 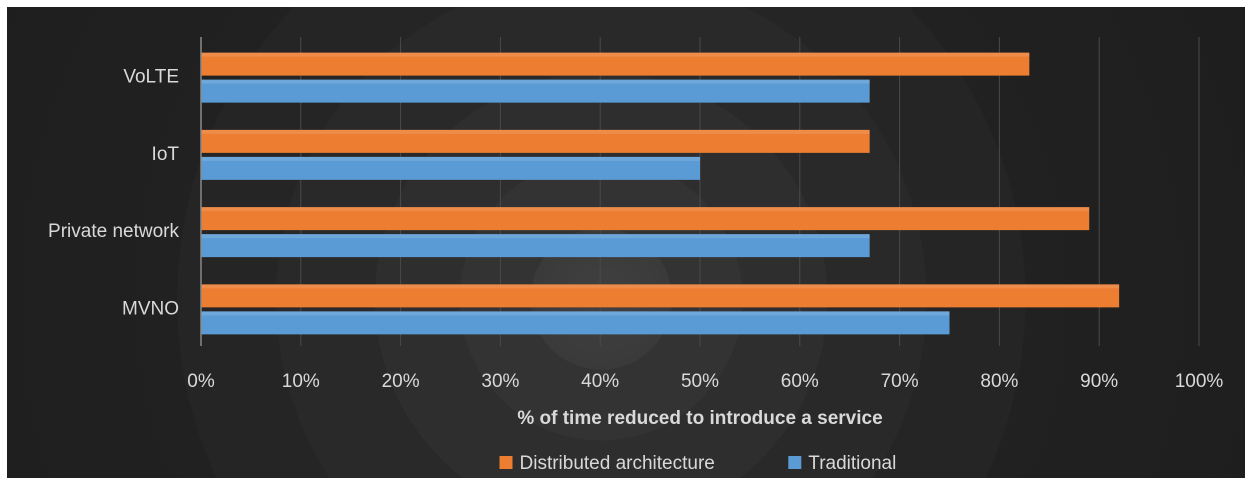 What do you see at coordinates (617, 463) in the screenshot?
I see `legend-label: Distributed architecture` at bounding box center [617, 463].